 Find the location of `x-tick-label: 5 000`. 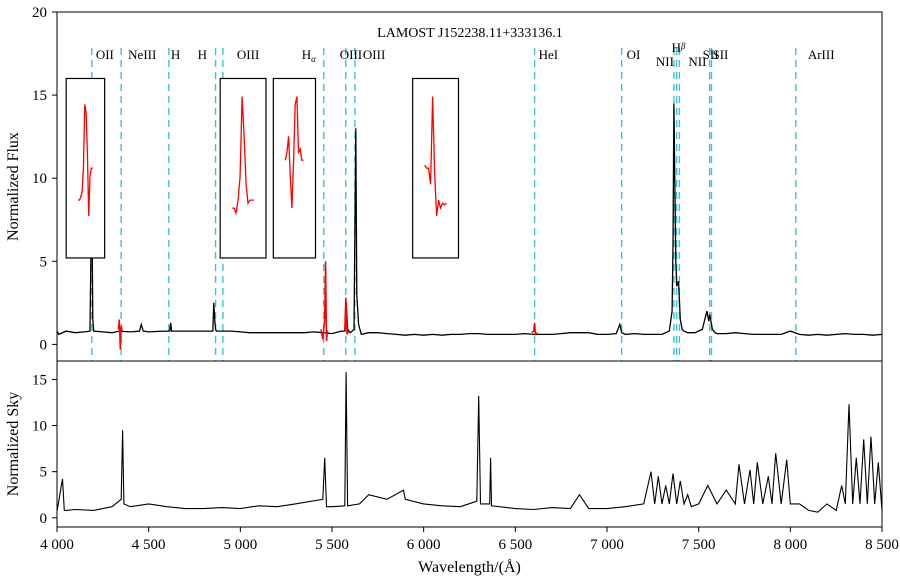

x-tick-label: 5 000 is located at coordinates (240, 545).